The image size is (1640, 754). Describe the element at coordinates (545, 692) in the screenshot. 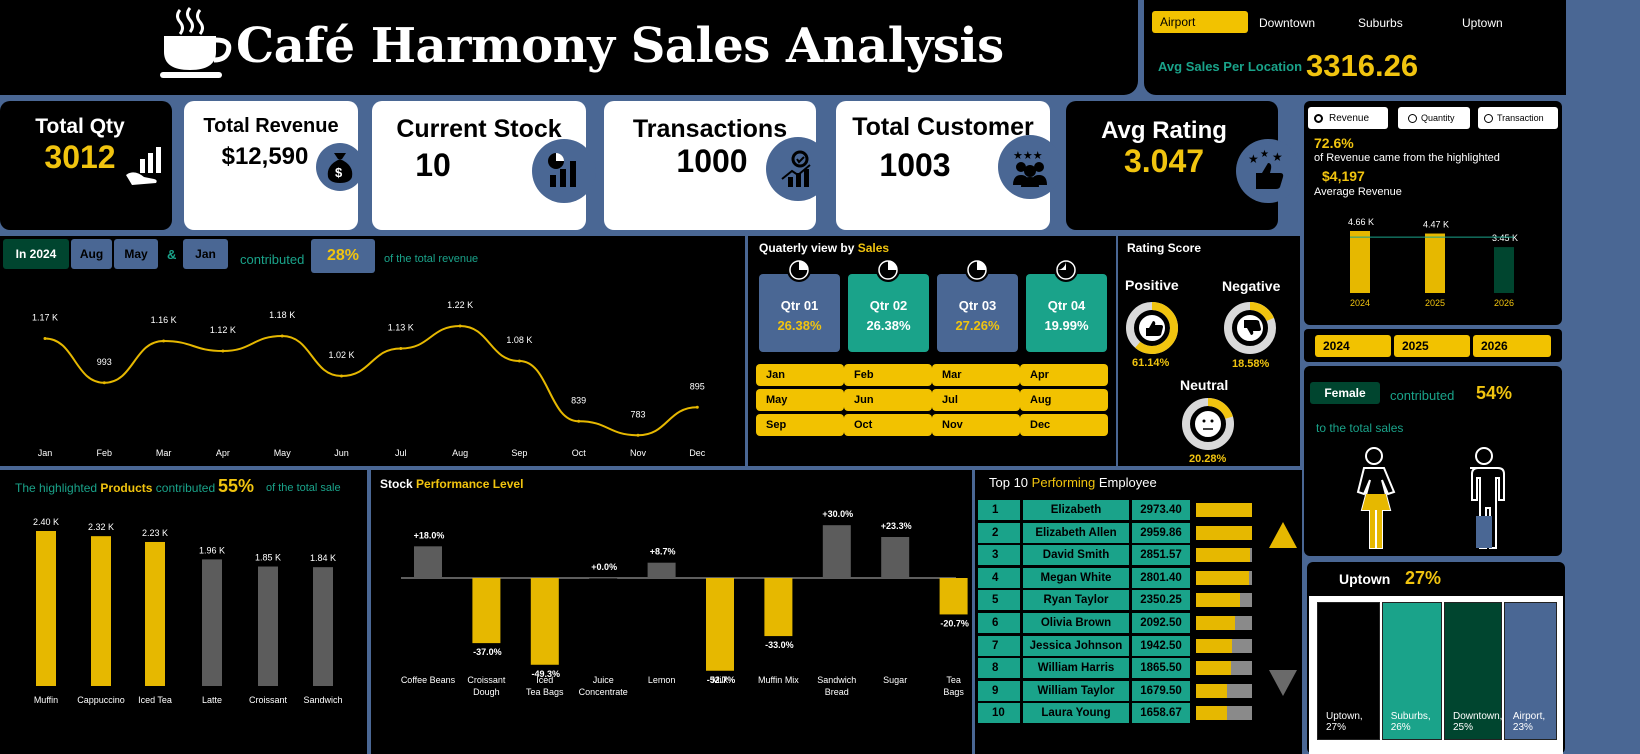

I see `stock-tick-label: Tea Bags` at that location.